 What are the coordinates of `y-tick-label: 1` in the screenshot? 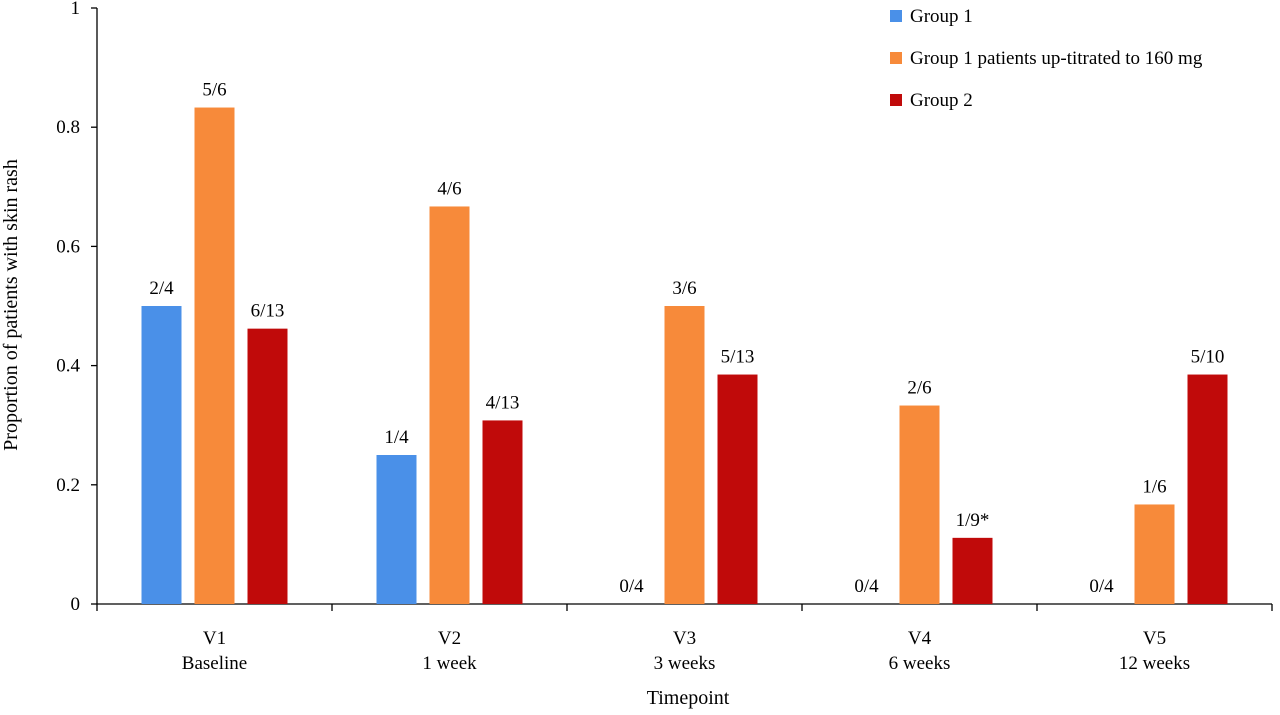 It's located at (76, 9).